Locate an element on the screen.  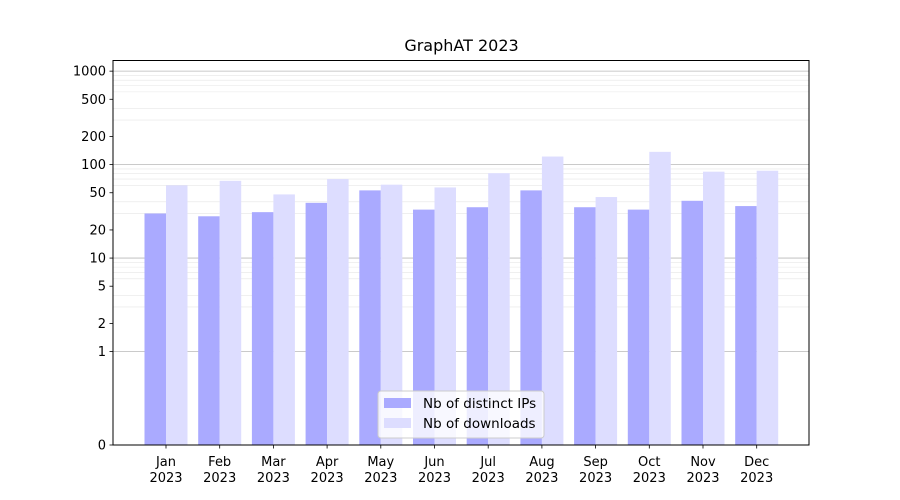
x-tick-label-month: Aug is located at coordinates (541, 462).